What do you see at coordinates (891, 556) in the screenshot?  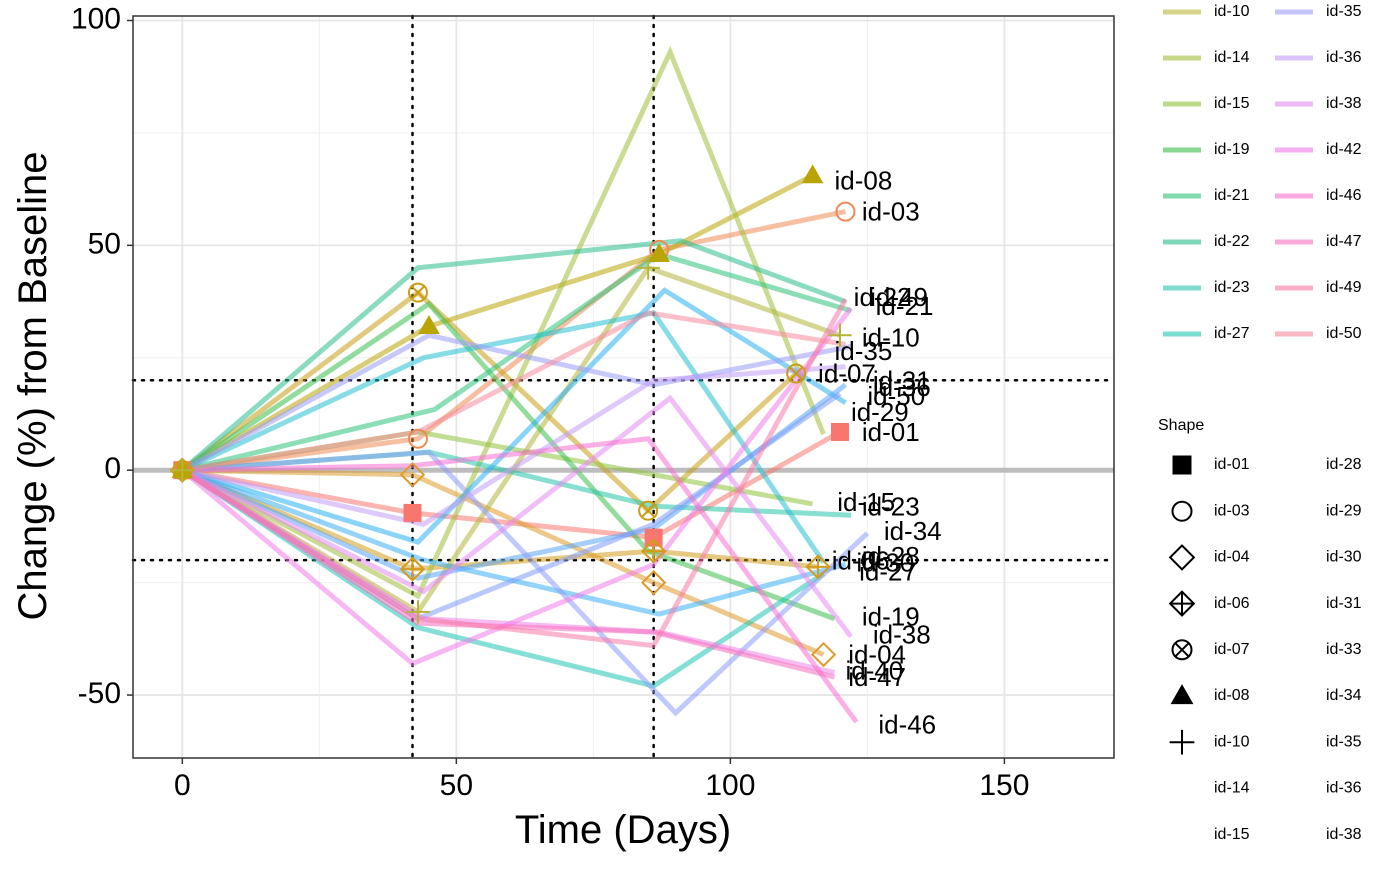 I see `end-label-id-28: id-28` at bounding box center [891, 556].